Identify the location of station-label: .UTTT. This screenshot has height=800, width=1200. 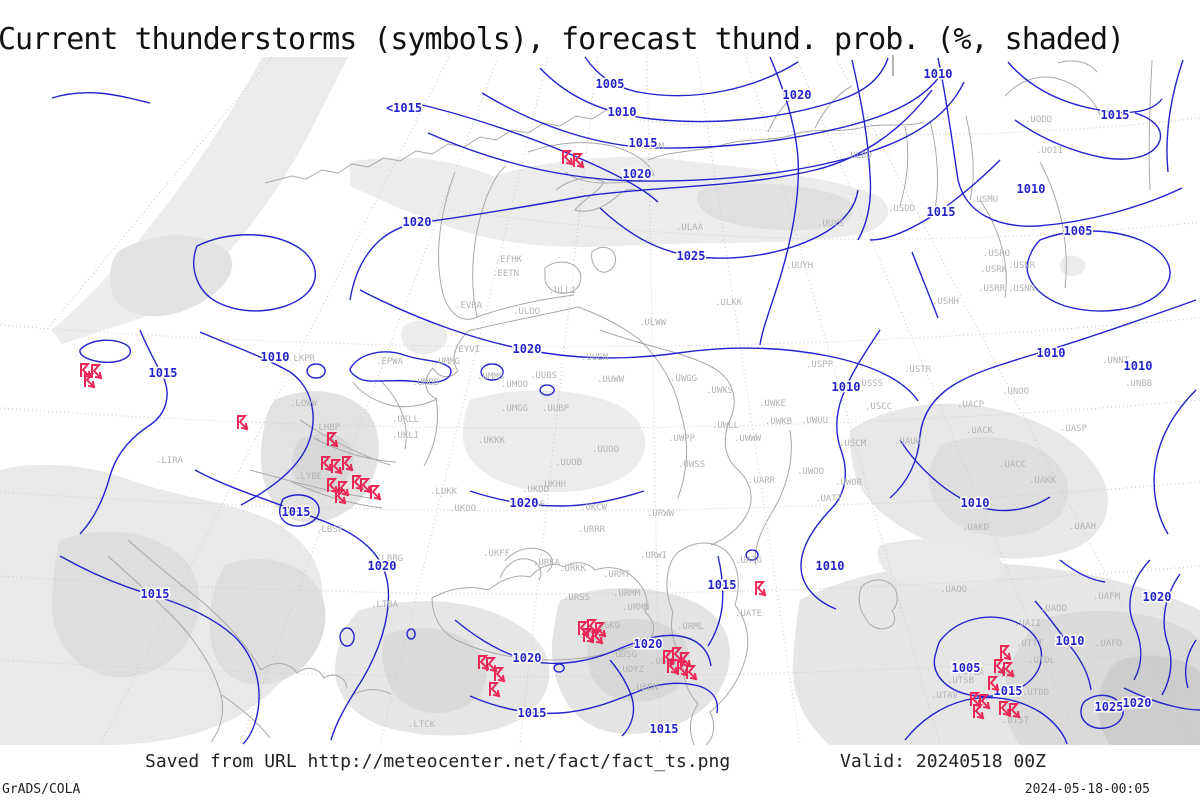
(1030, 644).